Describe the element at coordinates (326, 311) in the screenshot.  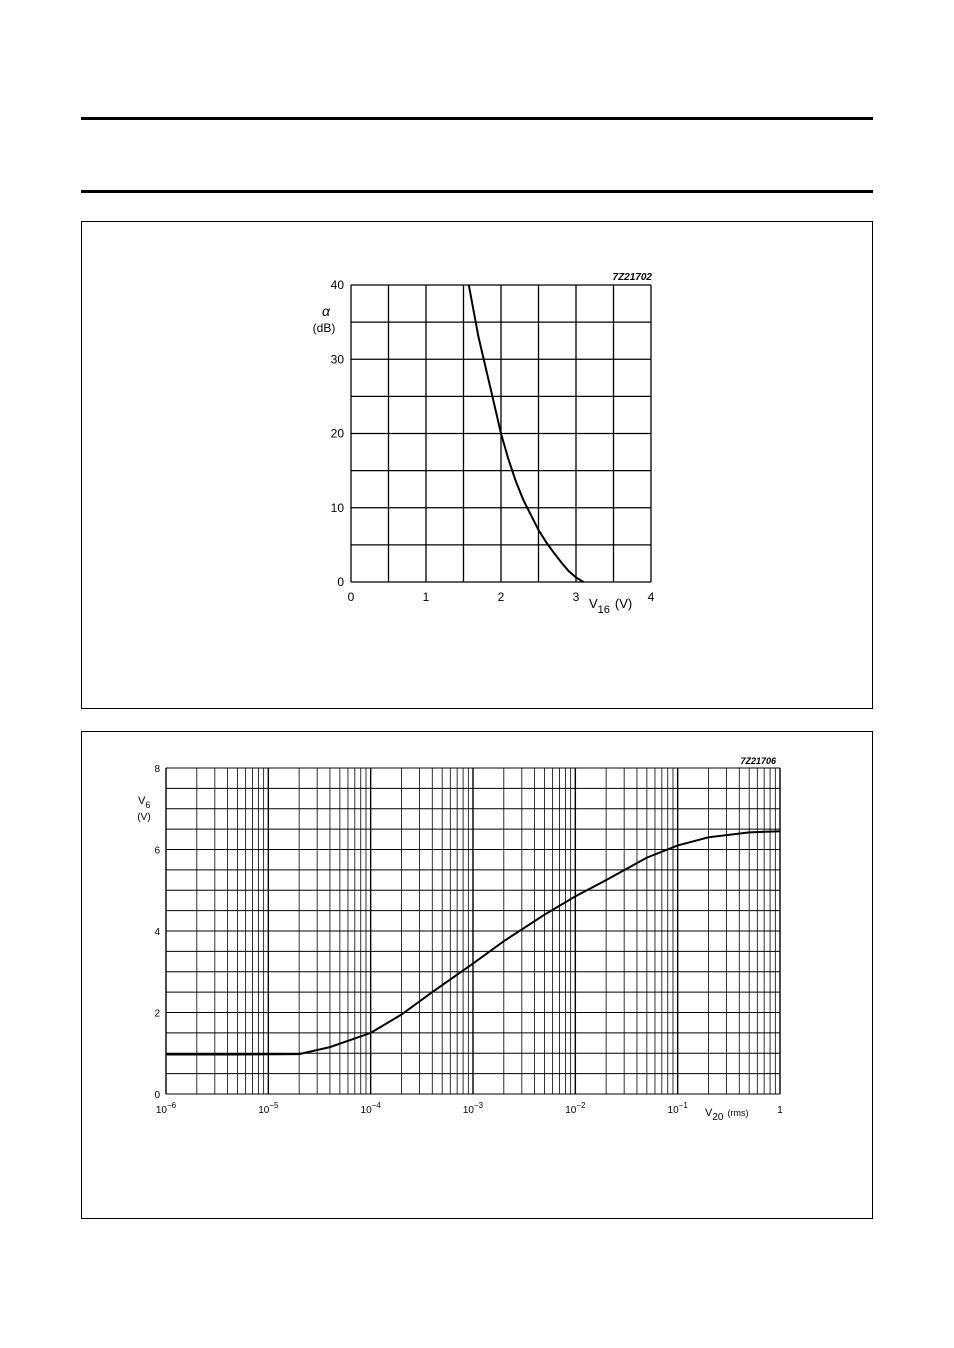
I see `attenuation-chart-ylabel: α` at that location.